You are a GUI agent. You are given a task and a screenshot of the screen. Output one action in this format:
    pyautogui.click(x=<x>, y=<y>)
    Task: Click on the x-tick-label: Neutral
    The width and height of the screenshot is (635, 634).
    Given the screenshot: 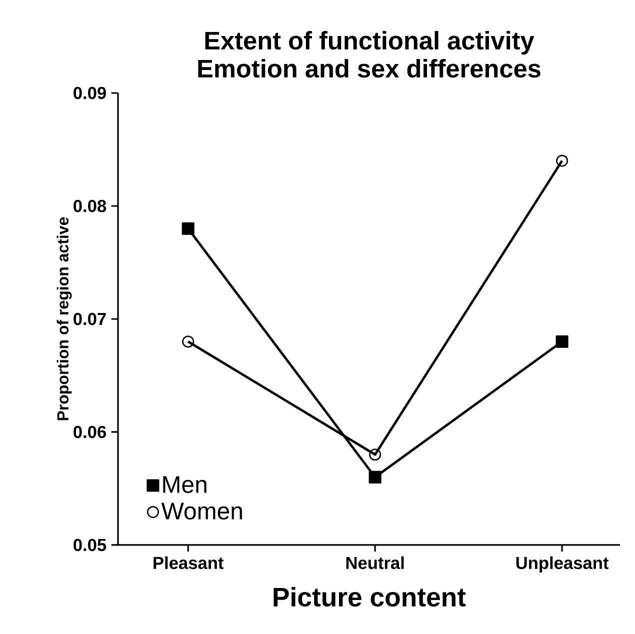 What is the action you would take?
    pyautogui.click(x=375, y=563)
    